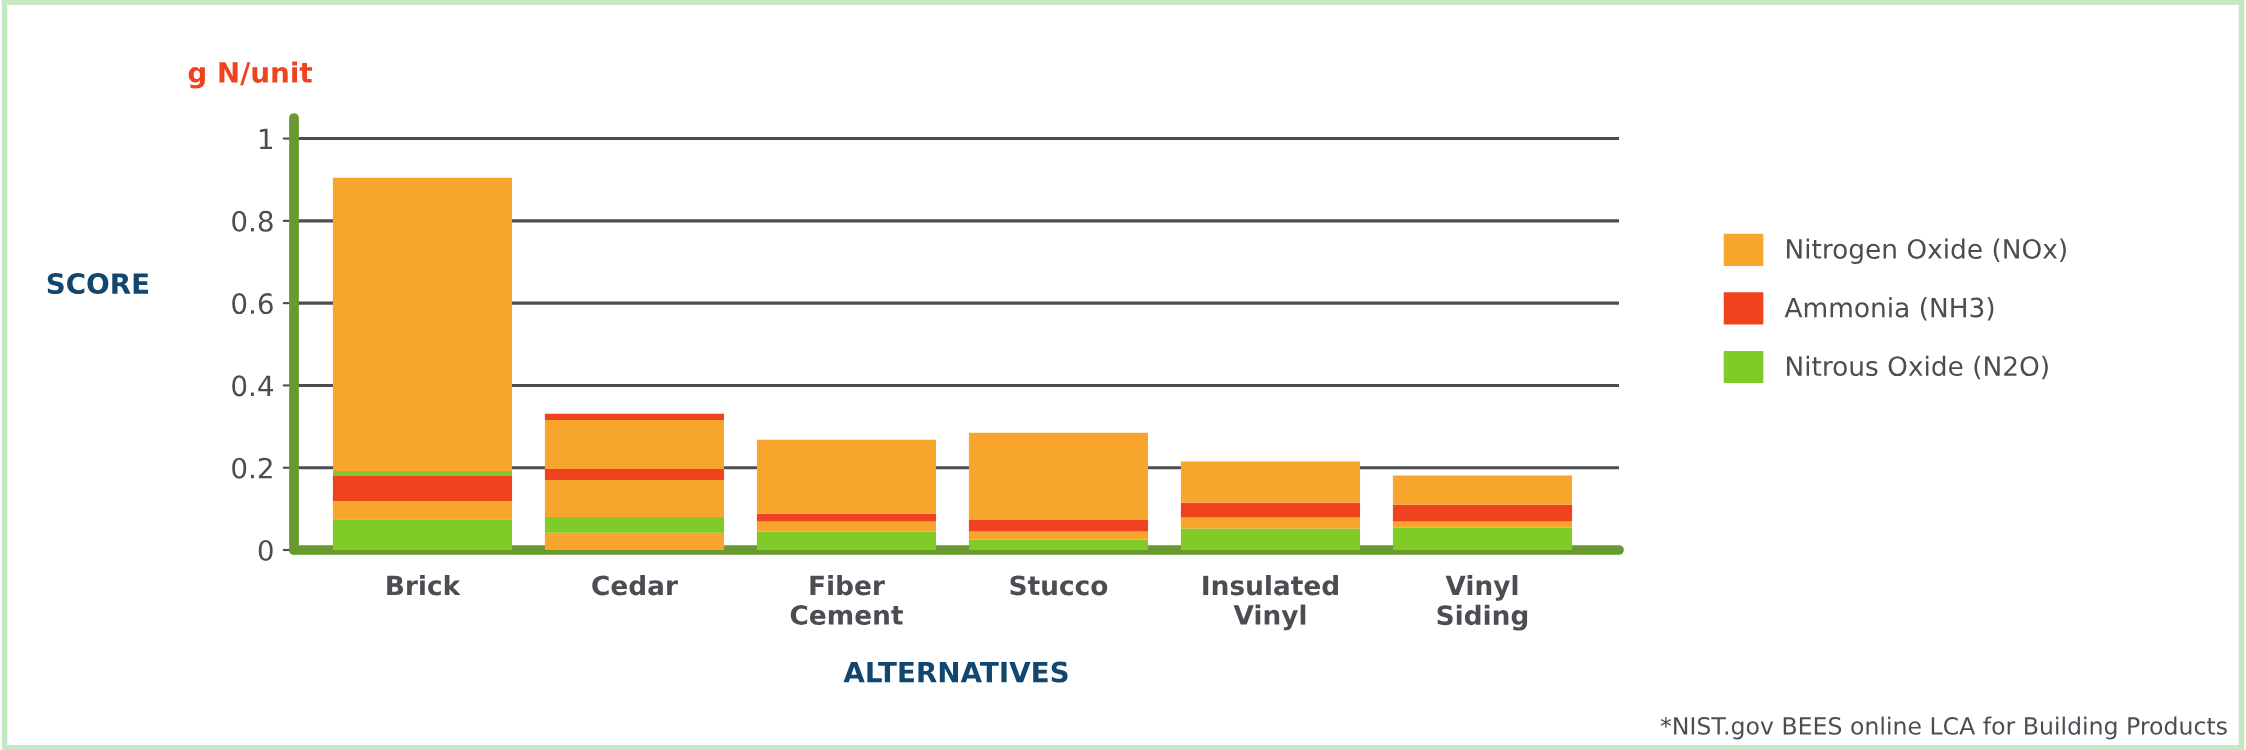 This screenshot has width=2246, height=750. I want to click on y-tick-label: 0.4, so click(252, 386).